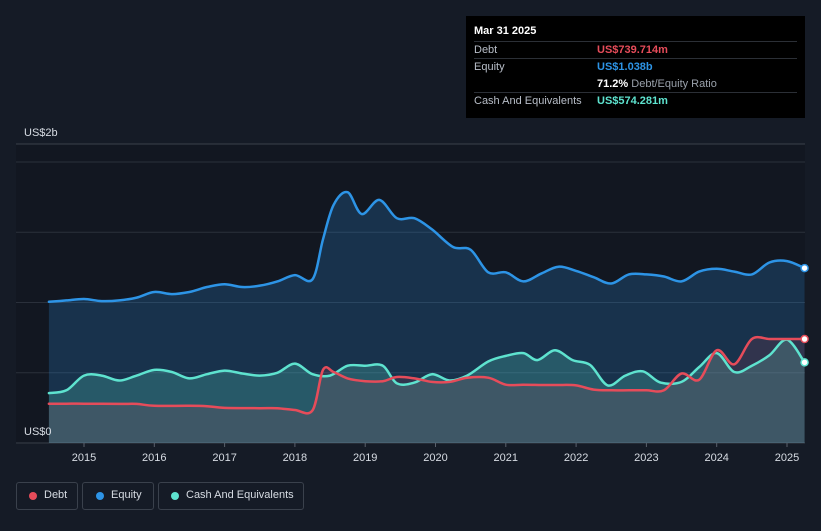  Describe the element at coordinates (489, 67) in the screenshot. I see `tooltip-equity-label: Equity` at that location.